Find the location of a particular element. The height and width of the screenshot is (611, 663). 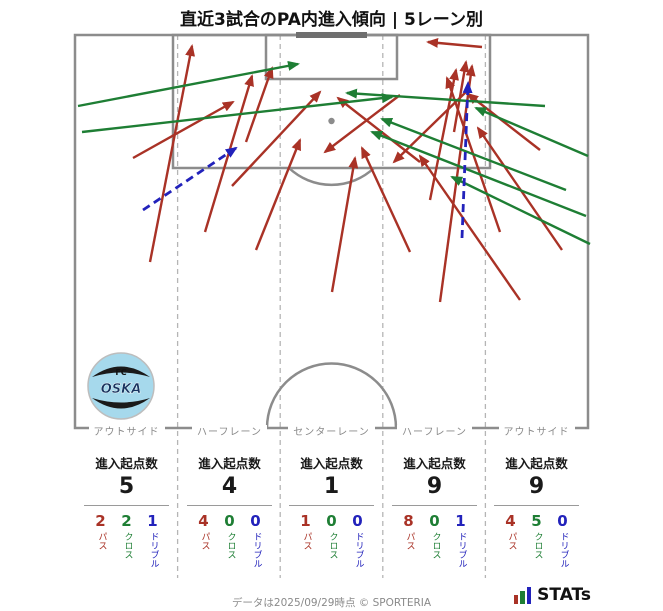

lane-label: センターレーン is located at coordinates (331, 432).